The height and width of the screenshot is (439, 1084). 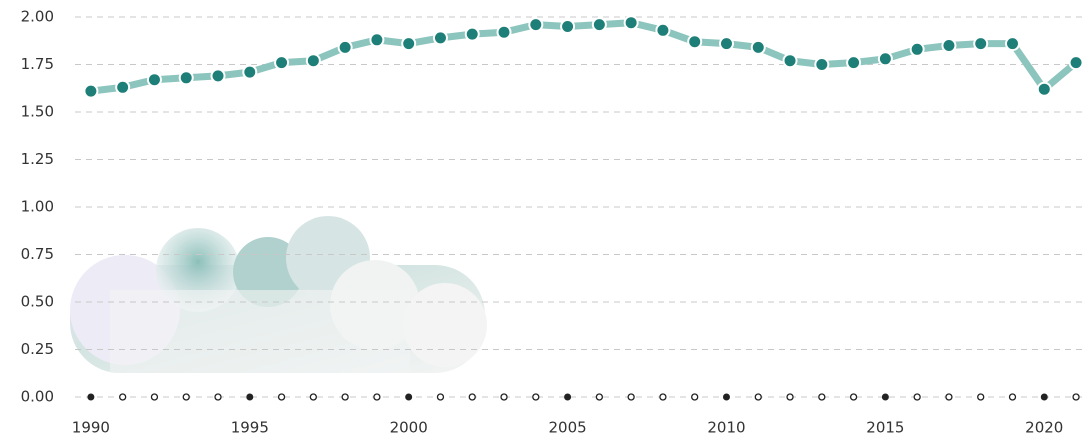 What do you see at coordinates (37, 64) in the screenshot?
I see `y-tick-label: 1.75` at bounding box center [37, 64].